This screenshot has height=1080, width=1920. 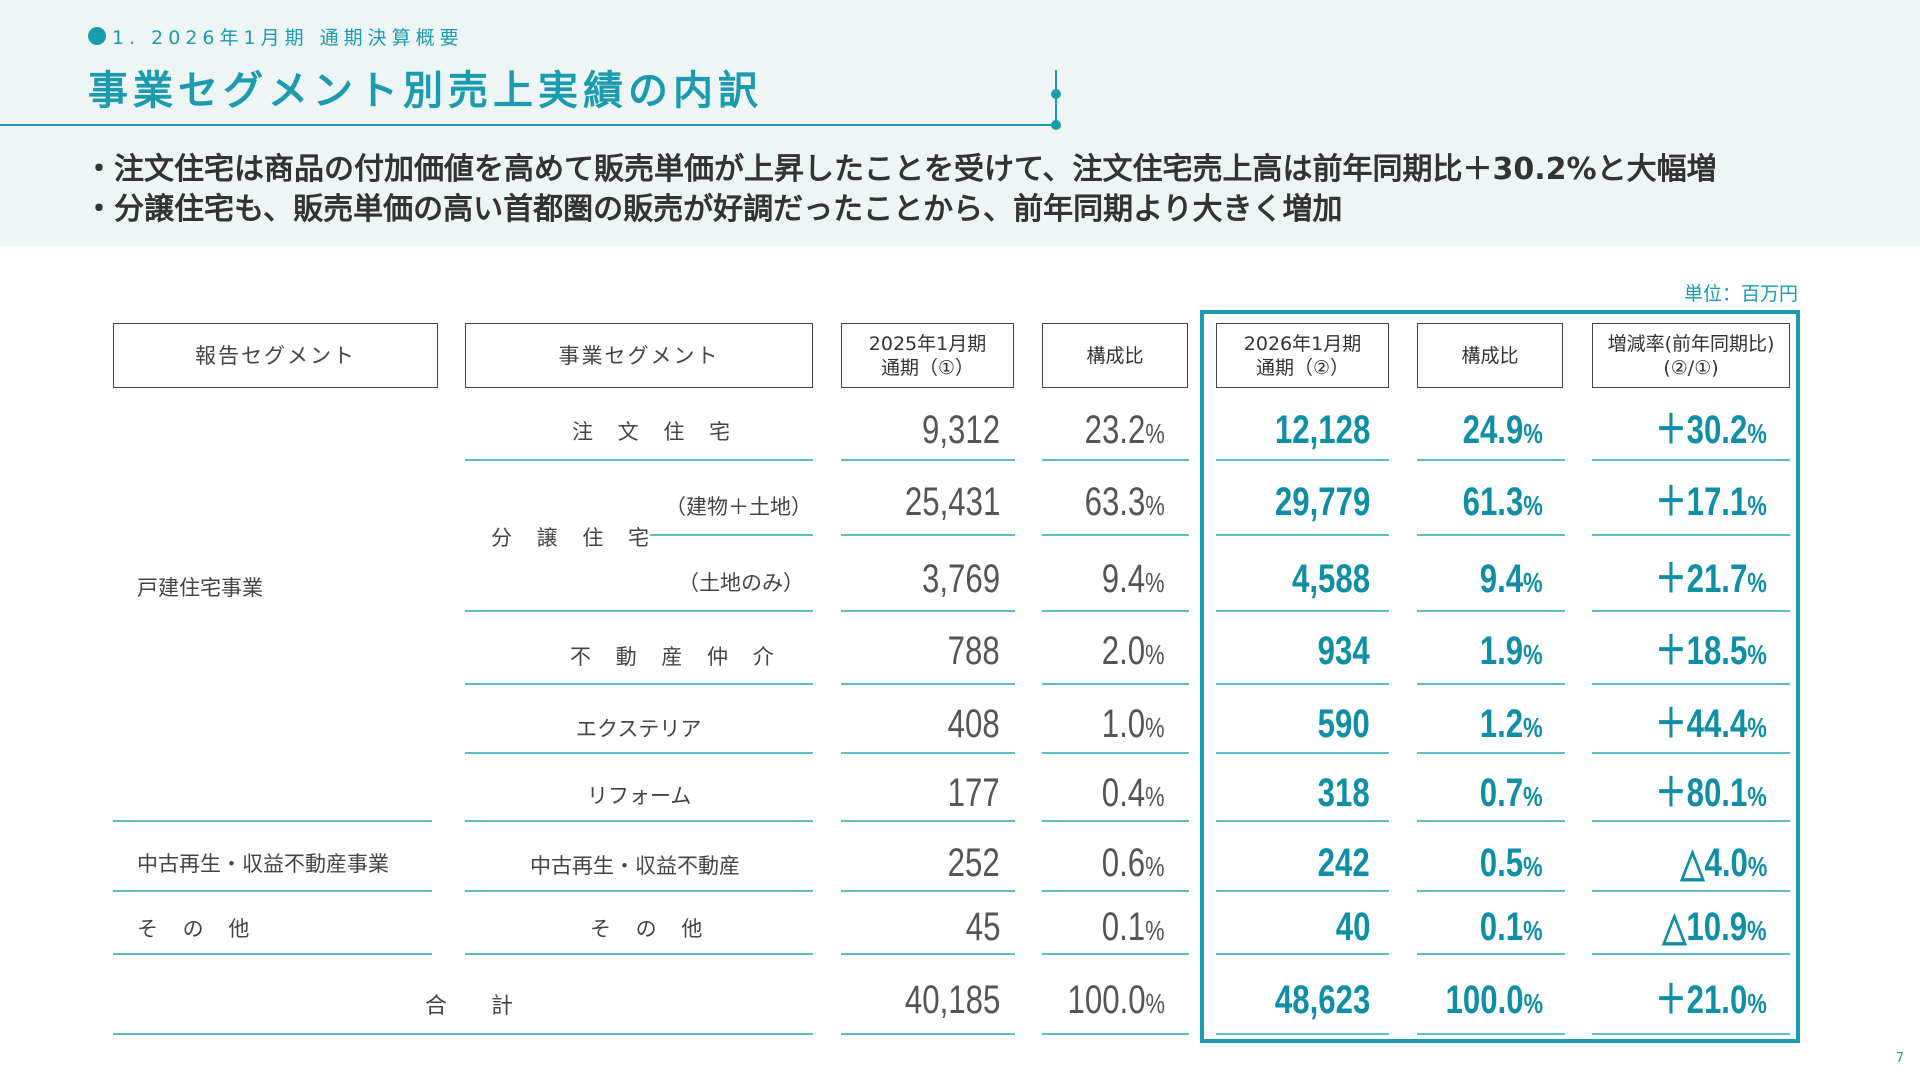 I want to click on cell-curr-amount: 318, so click(x=1344, y=793).